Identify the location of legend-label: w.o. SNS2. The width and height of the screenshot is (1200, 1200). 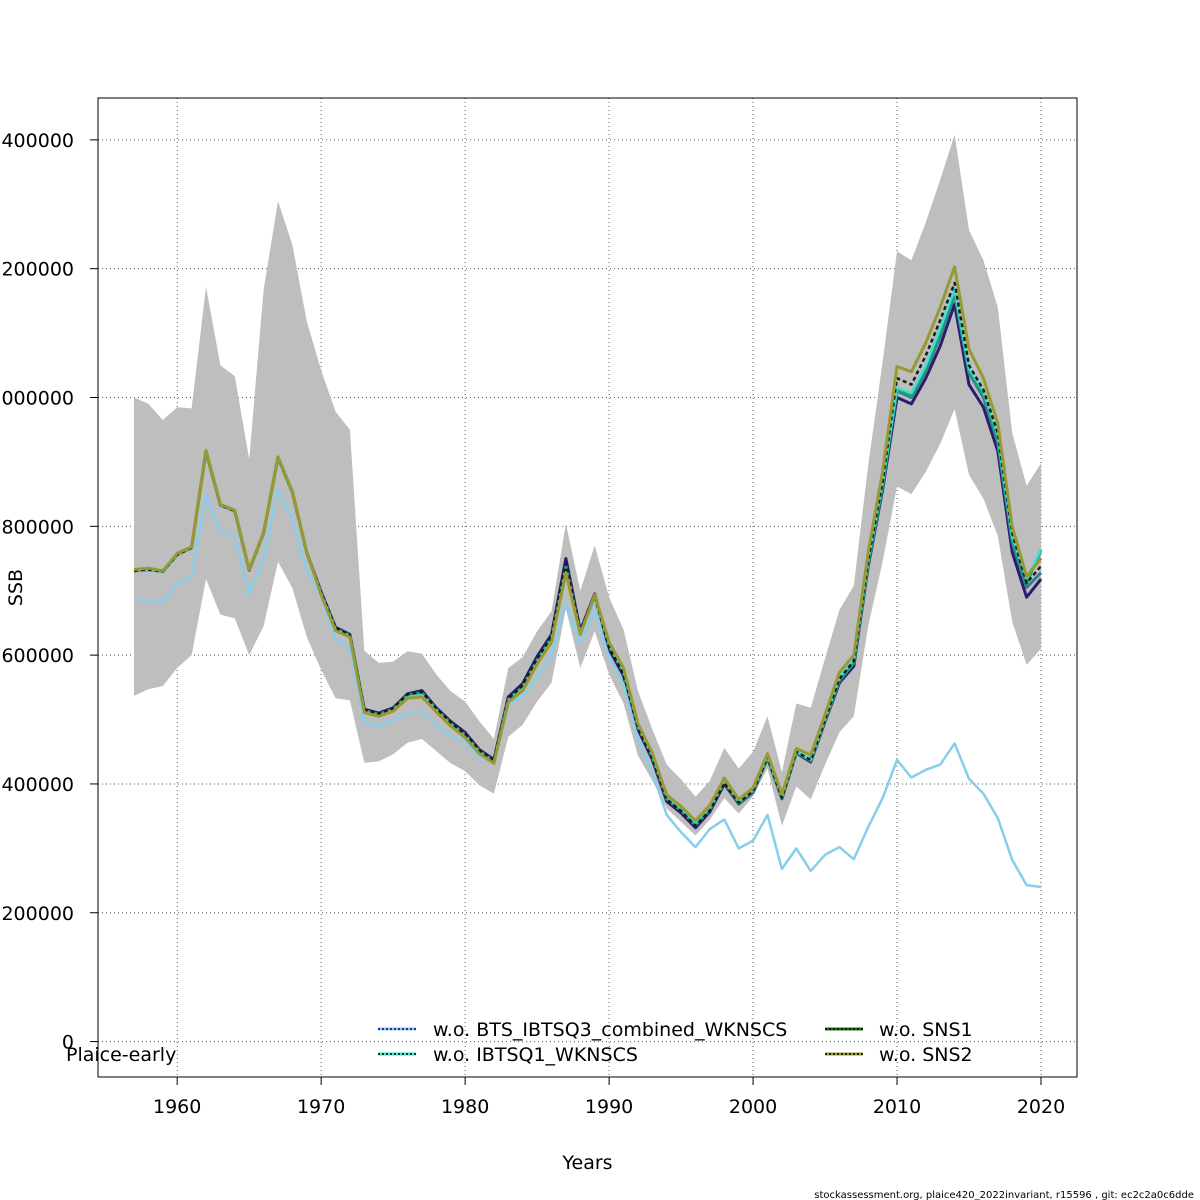
(926, 1055).